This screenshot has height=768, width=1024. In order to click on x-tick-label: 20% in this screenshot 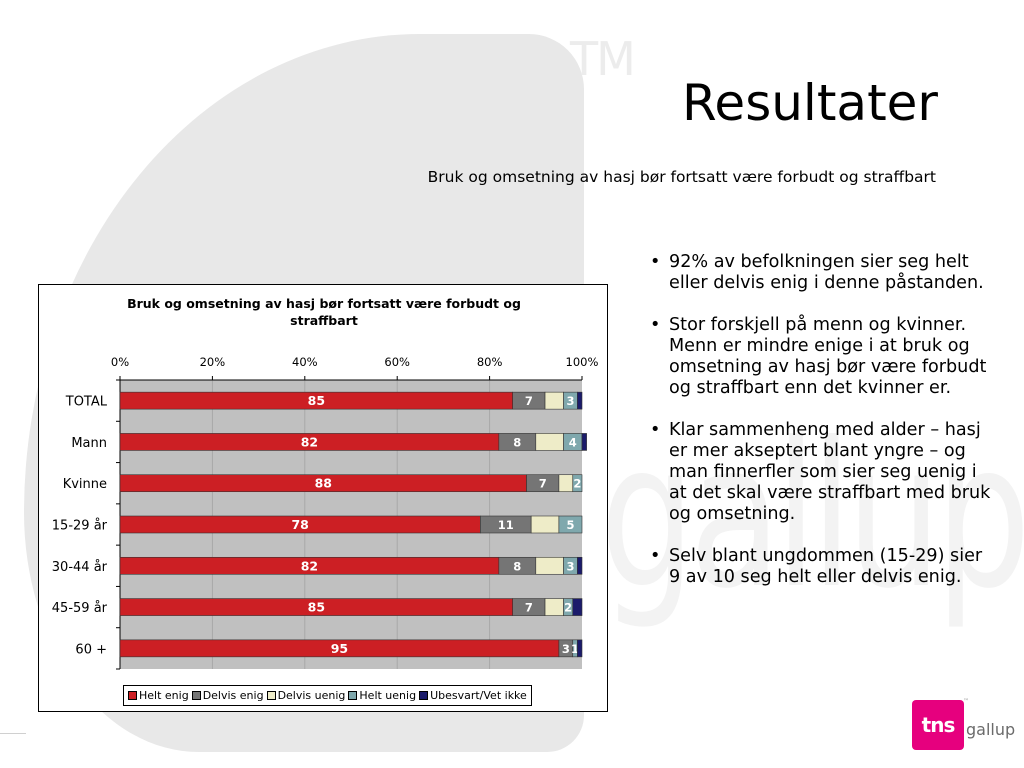, I will do `click(213, 362)`.